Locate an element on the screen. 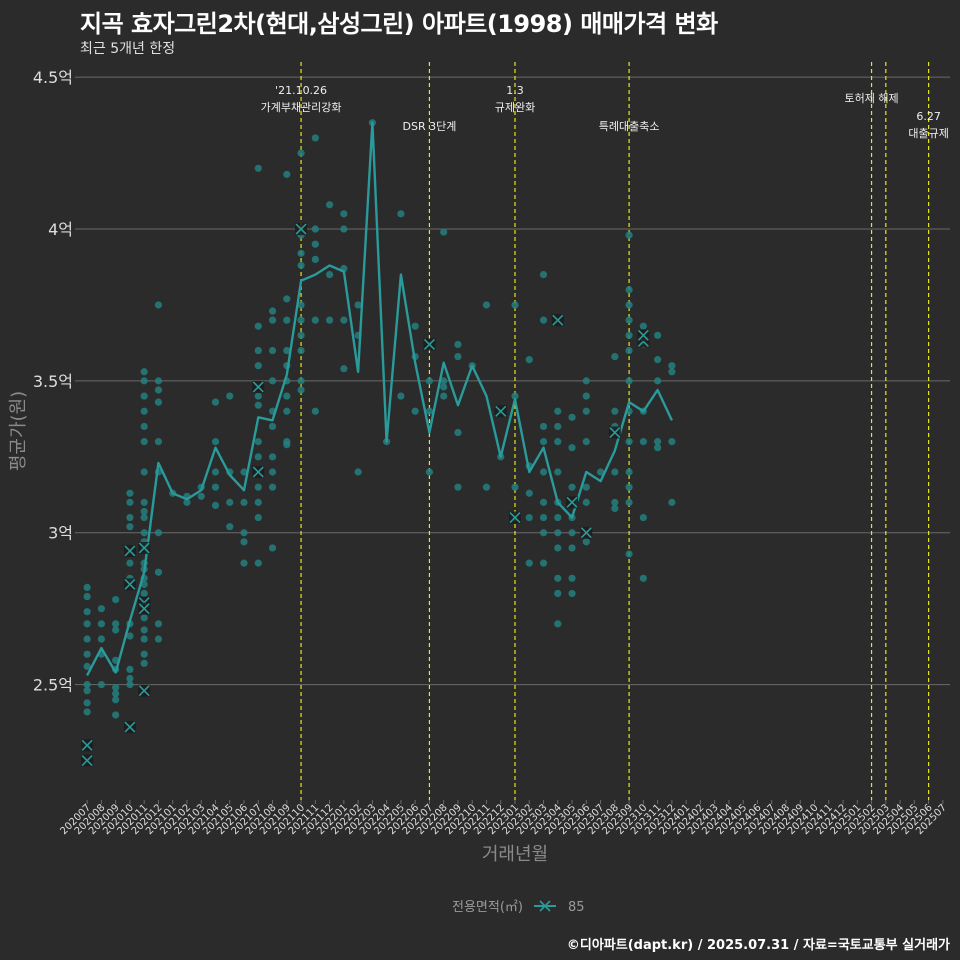 The image size is (960, 960). chart-title: 지곡 효자그린2차(현대,삼성그린) 아파트(1998) 매매가격 변화 is located at coordinates (399, 24).